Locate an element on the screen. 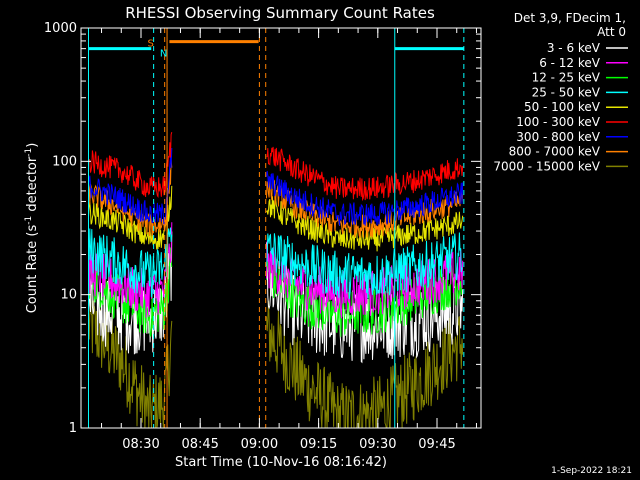 Image resolution: width=640 pixels, height=480 pixels. y-axis-label-sup1: -1 is located at coordinates (29, 220).